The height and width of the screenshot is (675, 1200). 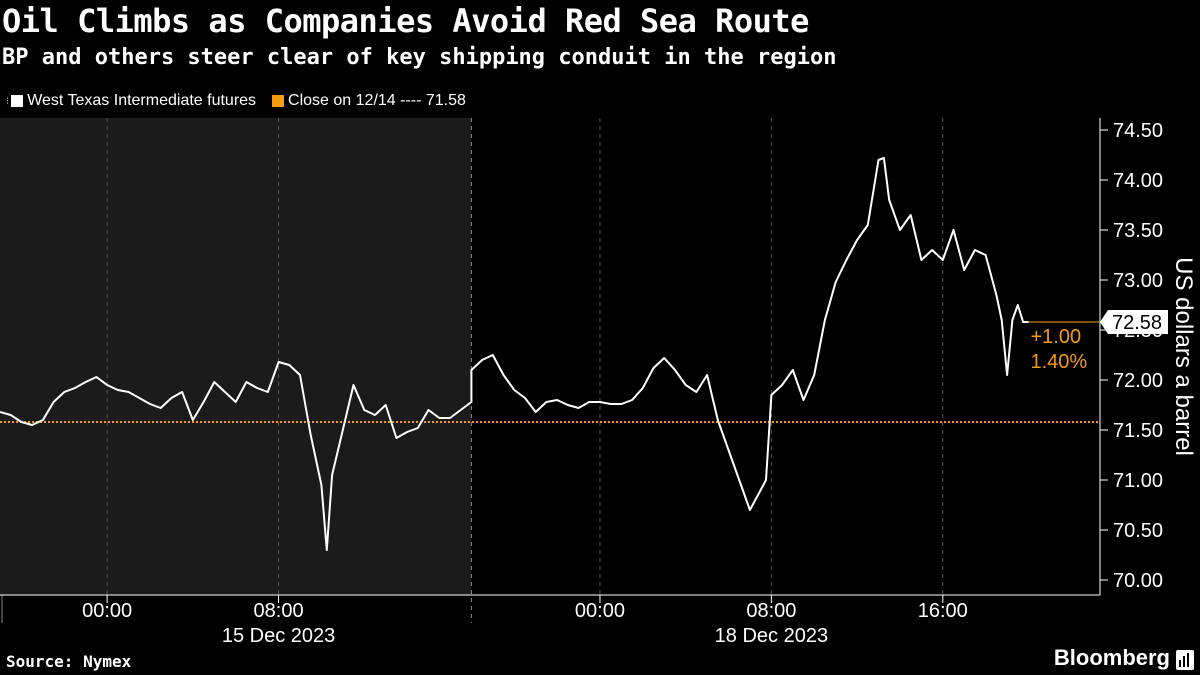 What do you see at coordinates (1111, 657) in the screenshot?
I see `brand-logo: Bloomberg` at bounding box center [1111, 657].